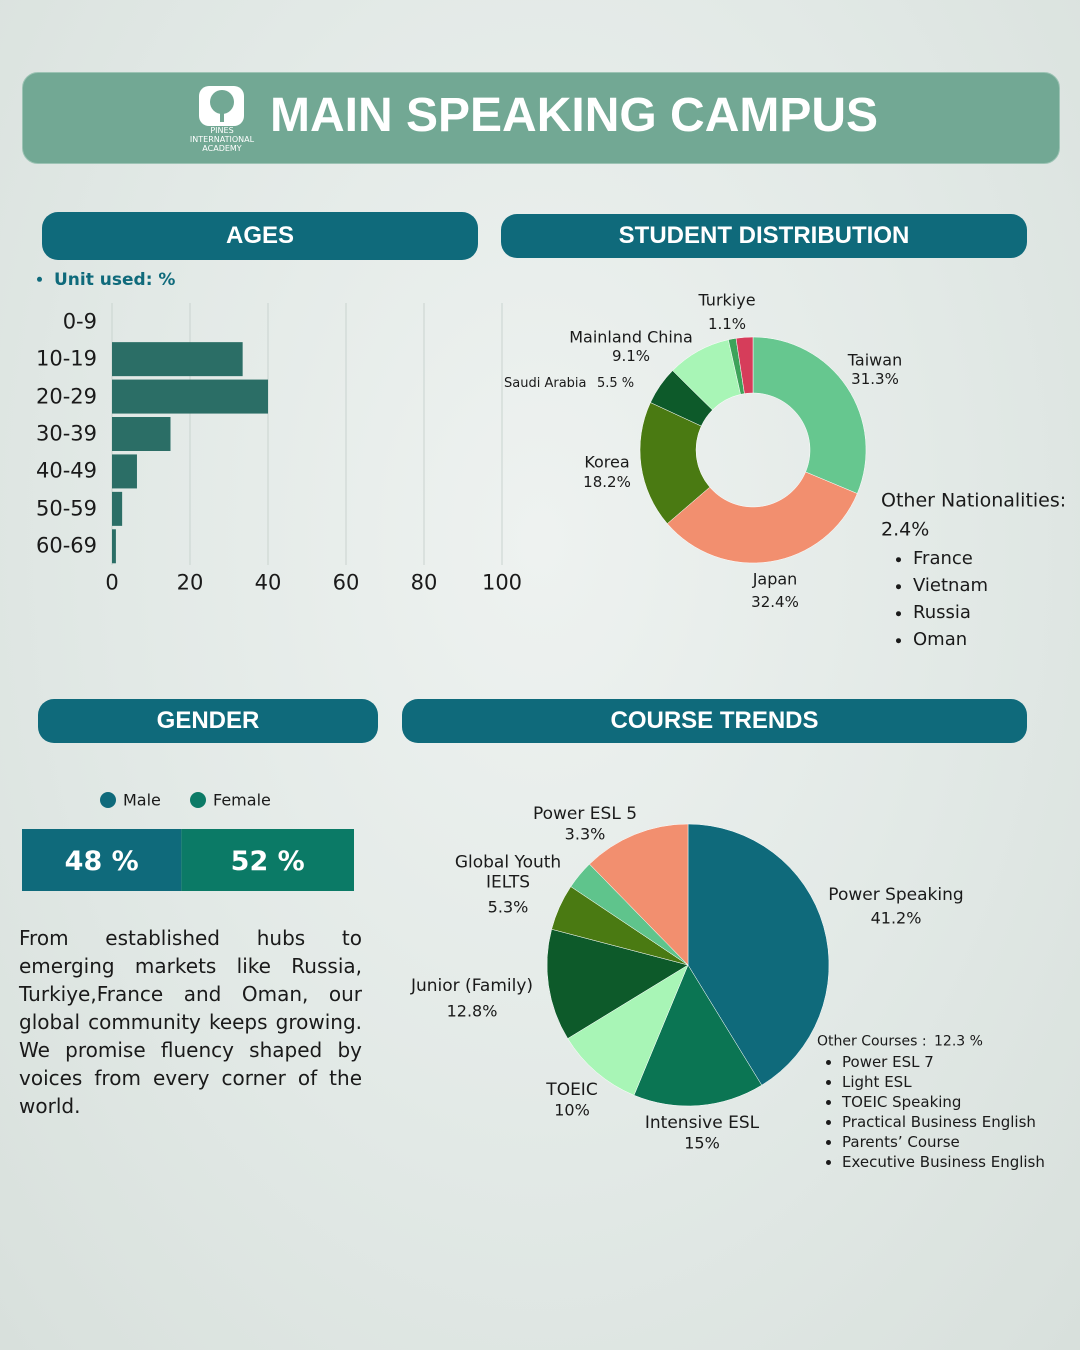 The image size is (1080, 1350). What do you see at coordinates (714, 721) in the screenshot?
I see `section-header: COURSE TRENDS` at bounding box center [714, 721].